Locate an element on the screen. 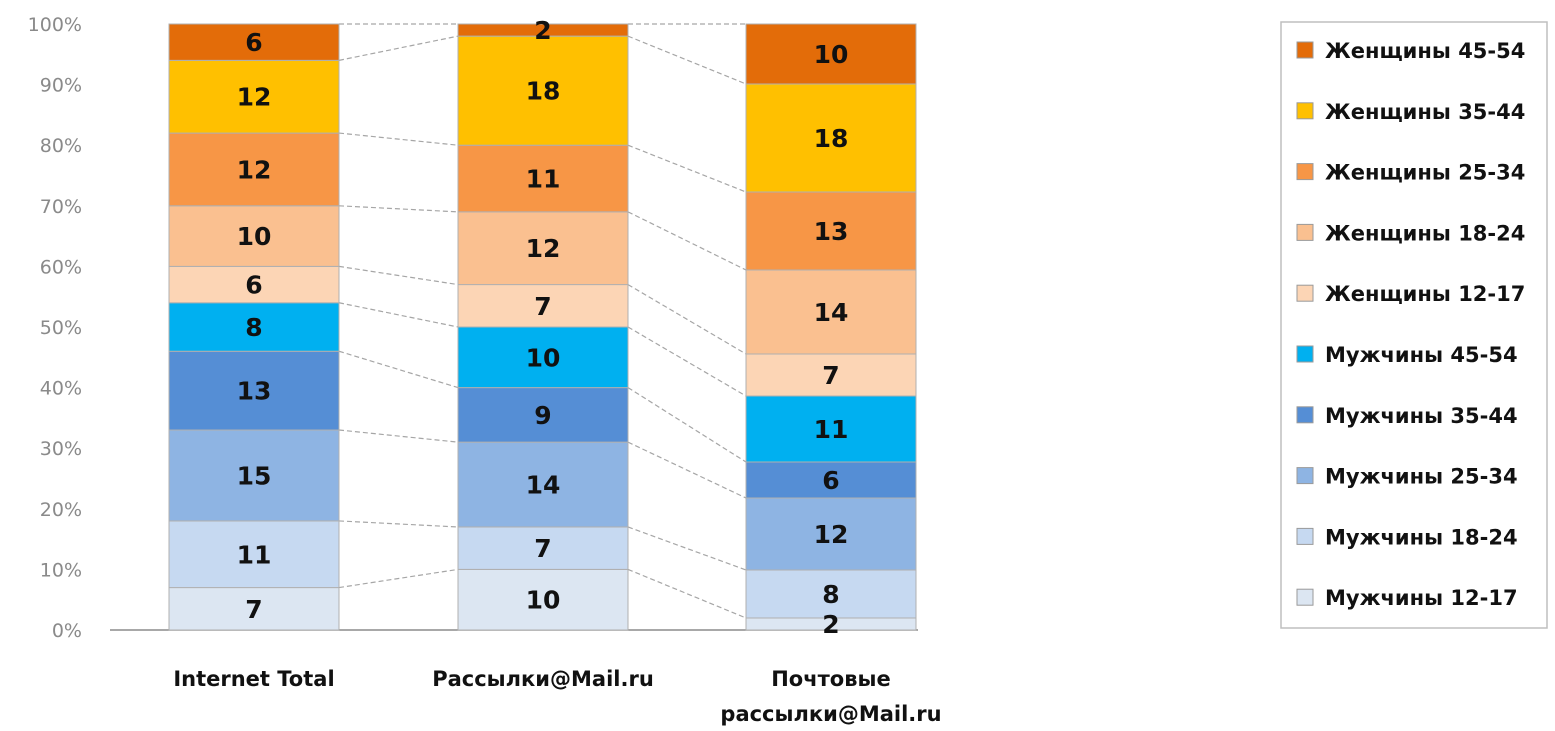  legend-label: Женщины 25-34 is located at coordinates (1425, 173).